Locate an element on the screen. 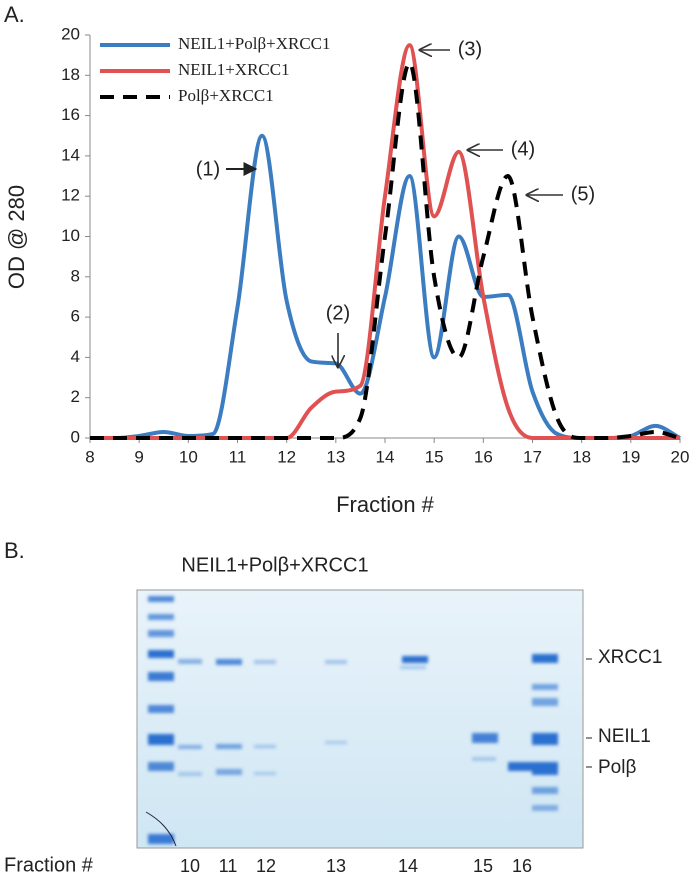 This screenshot has width=693, height=886. x-tick-label: 9 is located at coordinates (138, 456).